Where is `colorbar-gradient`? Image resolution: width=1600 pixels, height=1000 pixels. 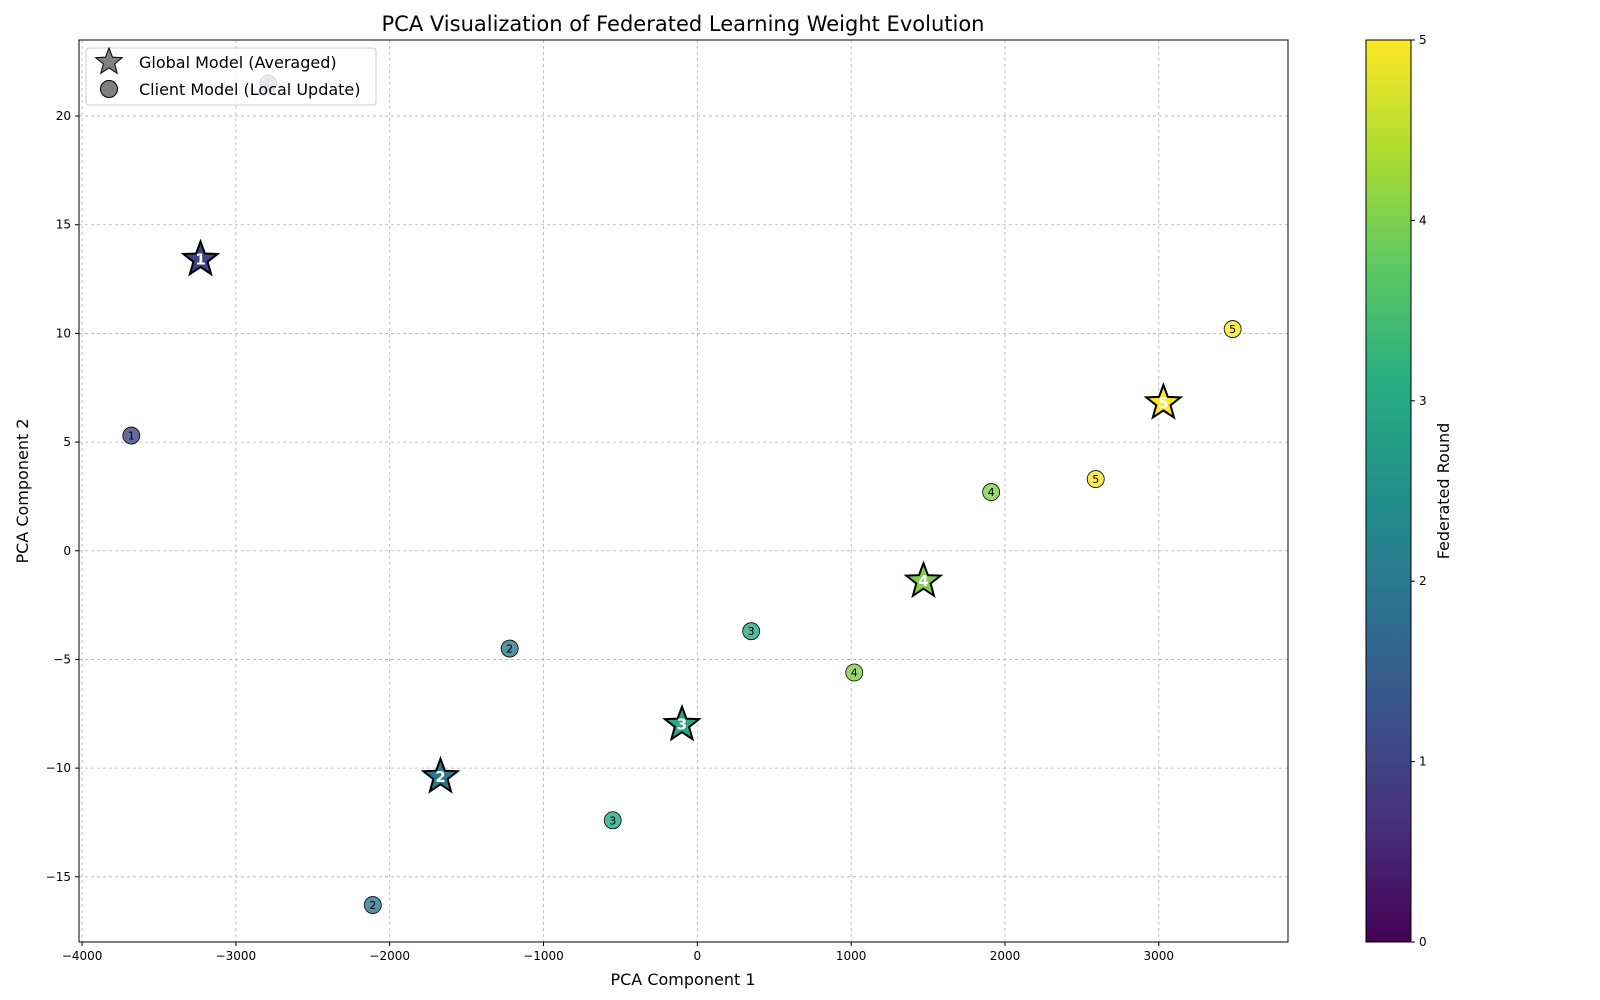 colorbar-gradient is located at coordinates (1388, 491).